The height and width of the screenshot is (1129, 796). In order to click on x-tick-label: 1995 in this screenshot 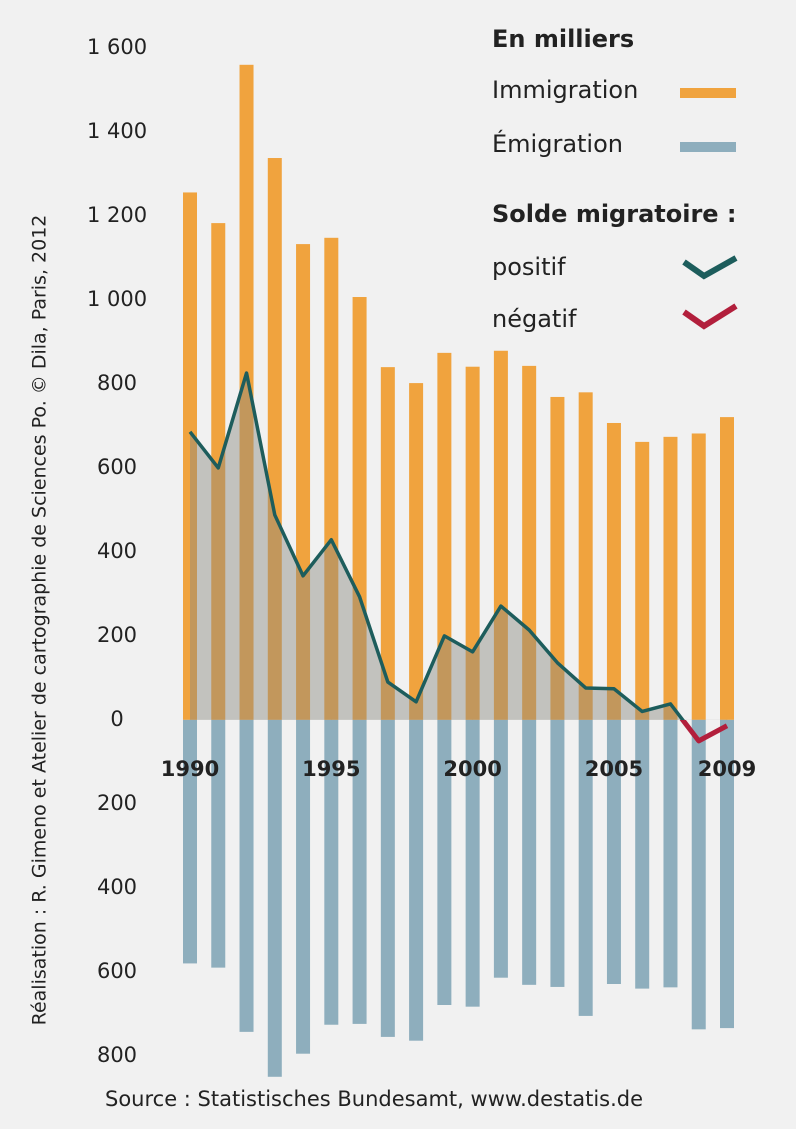, I will do `click(331, 769)`.